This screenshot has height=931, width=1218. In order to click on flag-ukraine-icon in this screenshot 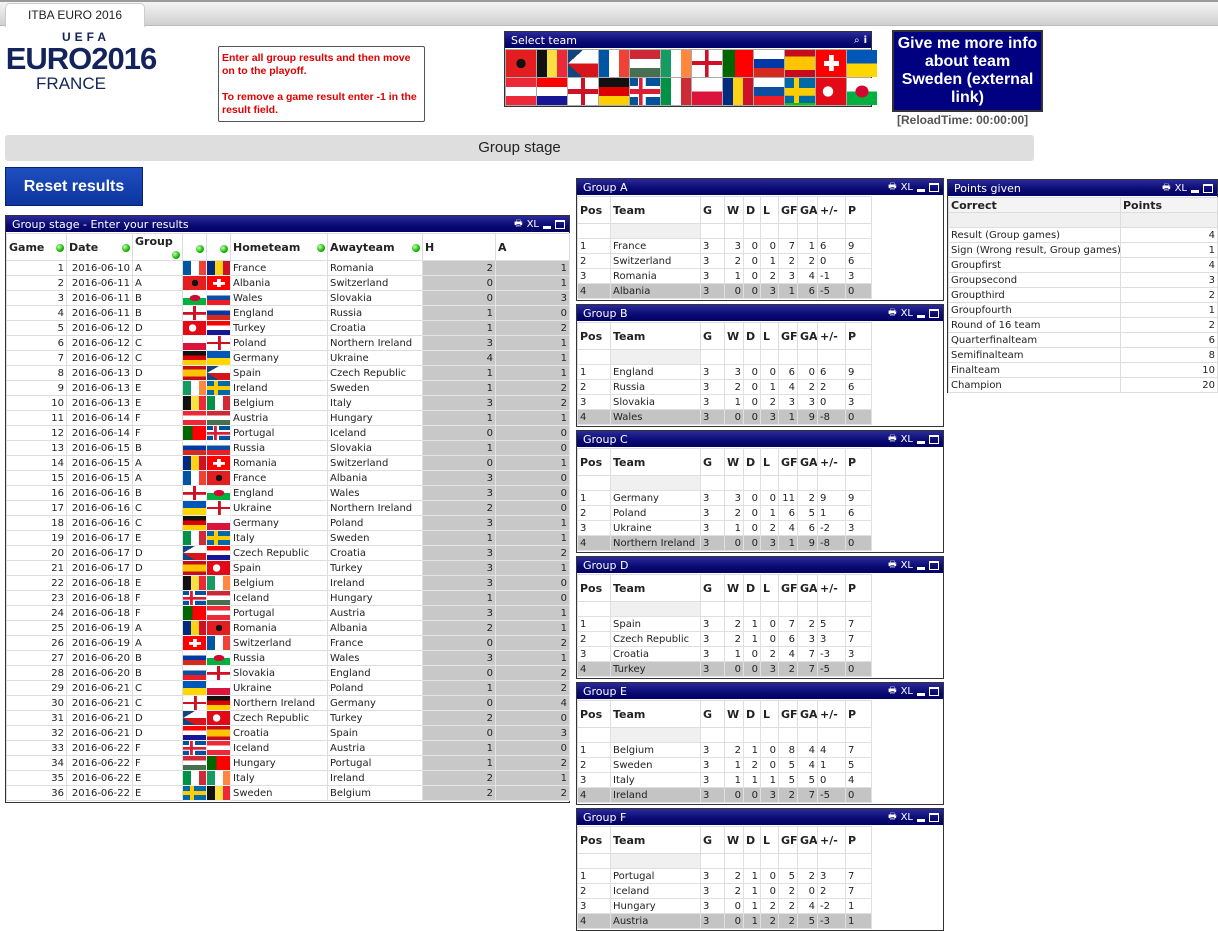, I will do `click(862, 63)`.